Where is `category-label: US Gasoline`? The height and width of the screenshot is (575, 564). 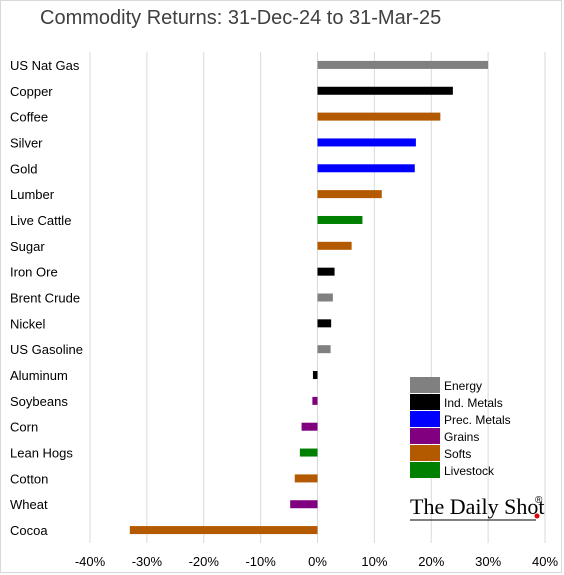
category-label: US Gasoline is located at coordinates (46, 349).